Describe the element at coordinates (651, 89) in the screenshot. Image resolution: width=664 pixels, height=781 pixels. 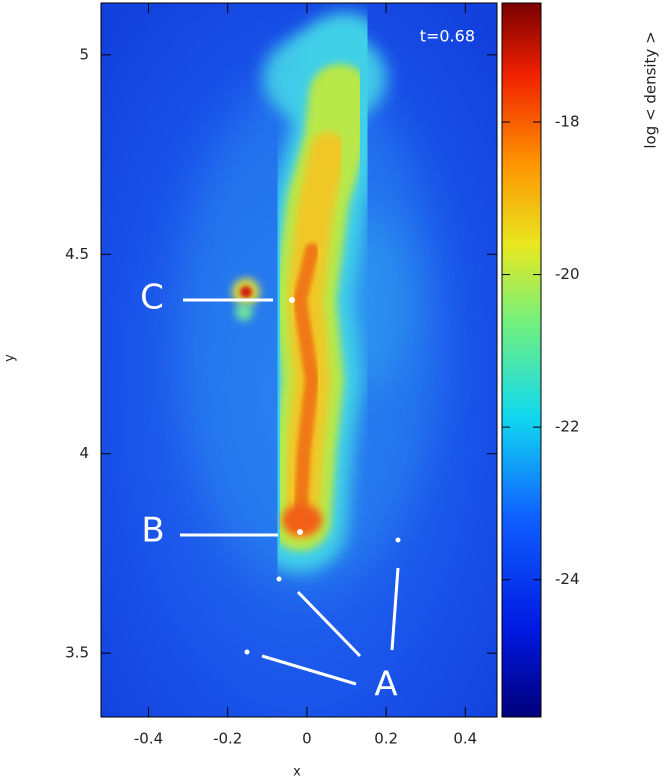
I see `colorbar-label: log < density >` at that location.